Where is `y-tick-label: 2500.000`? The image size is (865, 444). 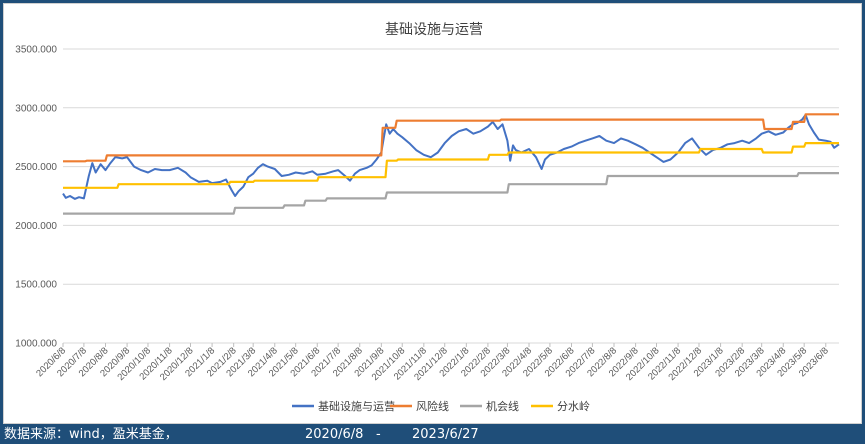 y-tick-label: 2500.000 is located at coordinates (36, 167).